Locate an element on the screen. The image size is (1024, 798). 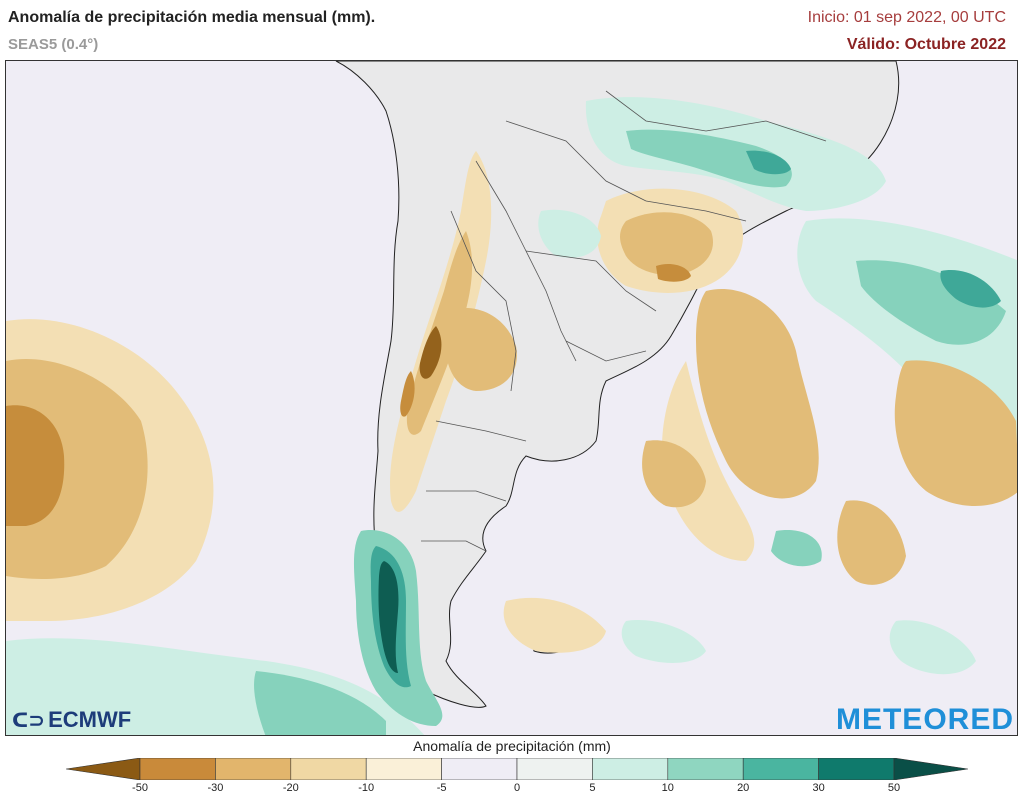
anomaly-dry-south-brazil-strong is located at coordinates (673, 273).